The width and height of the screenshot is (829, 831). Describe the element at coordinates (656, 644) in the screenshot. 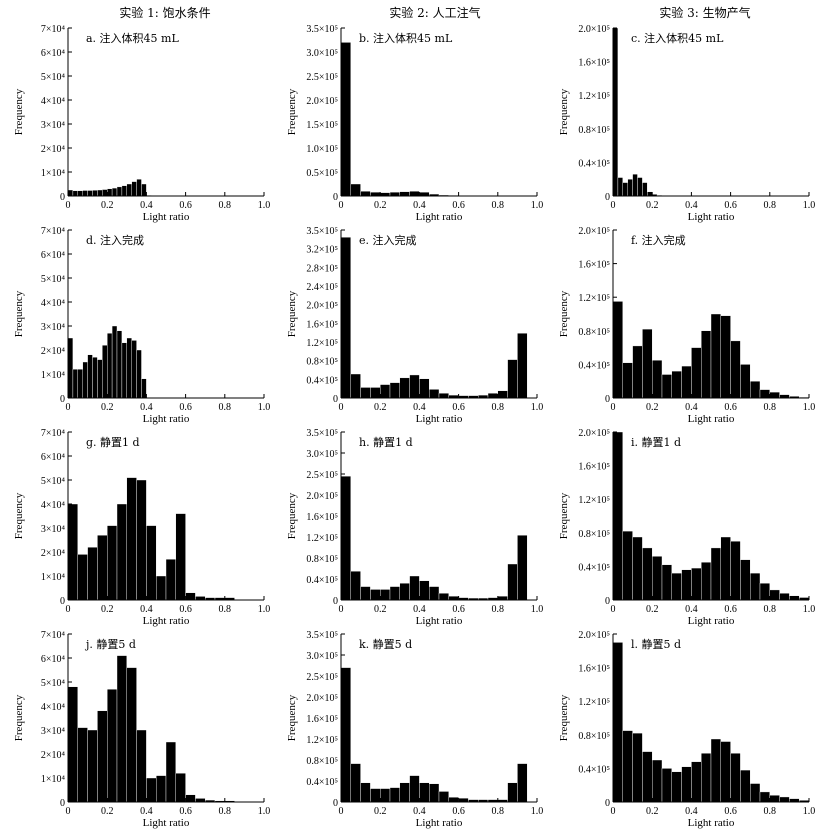

I see `panel-label: l. 静置5 d` at that location.